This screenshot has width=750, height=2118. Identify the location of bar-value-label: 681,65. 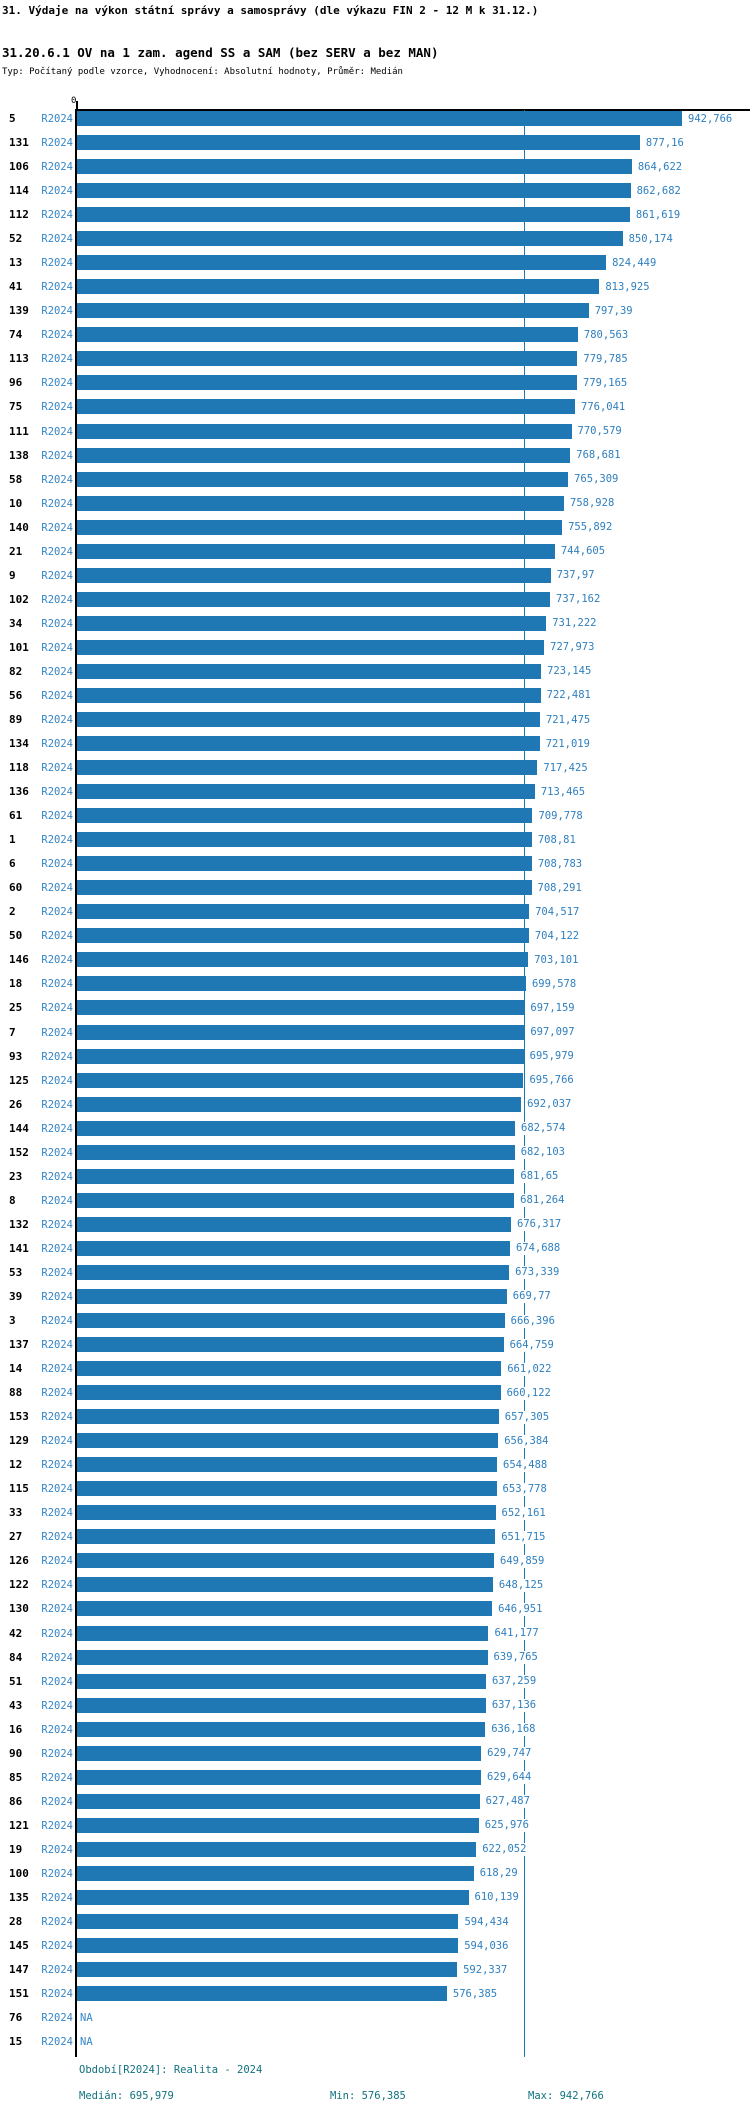
(539, 1177).